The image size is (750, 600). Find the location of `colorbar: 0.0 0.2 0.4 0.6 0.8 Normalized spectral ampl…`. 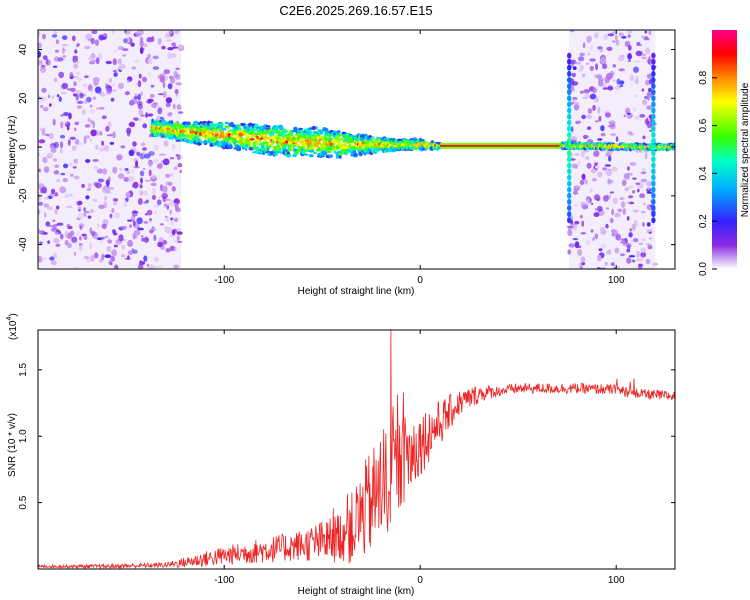

colorbar: 0.0 0.2 0.4 0.6 0.8 Normalized spectral ampl… is located at coordinates (724, 153).